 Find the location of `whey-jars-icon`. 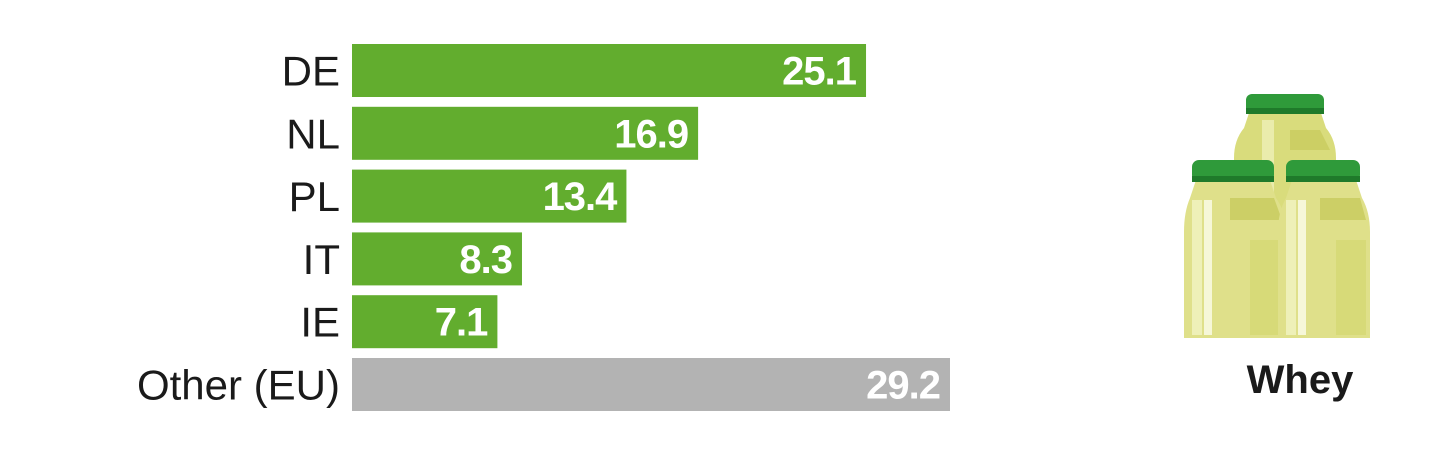

whey-jars-icon is located at coordinates (1277, 216).